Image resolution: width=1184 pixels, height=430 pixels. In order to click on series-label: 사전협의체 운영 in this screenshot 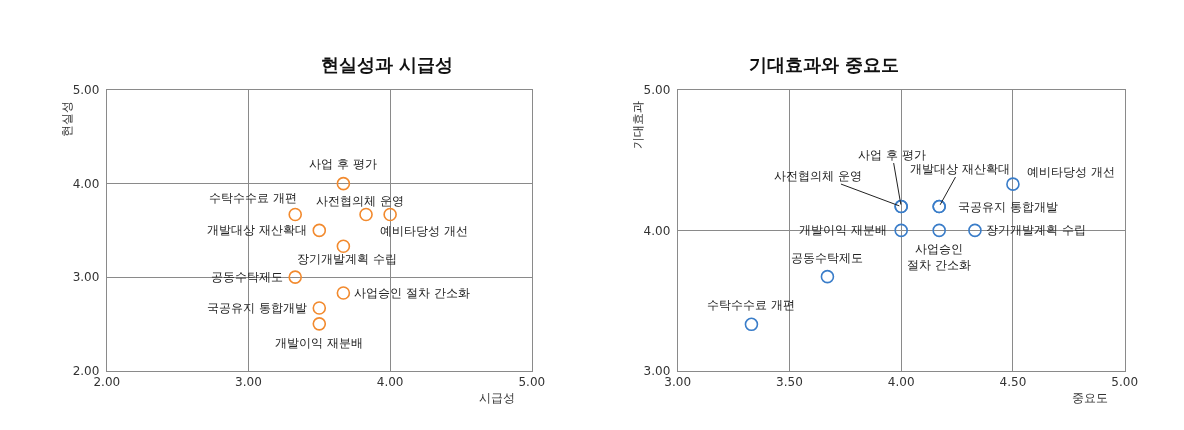, I will do `click(360, 201)`.